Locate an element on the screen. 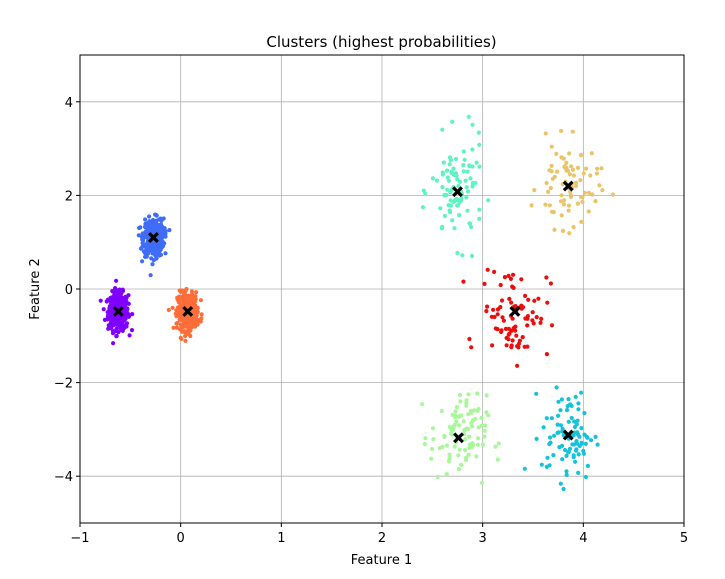  chart-title: Clusters (highest probabilities) is located at coordinates (381, 42).